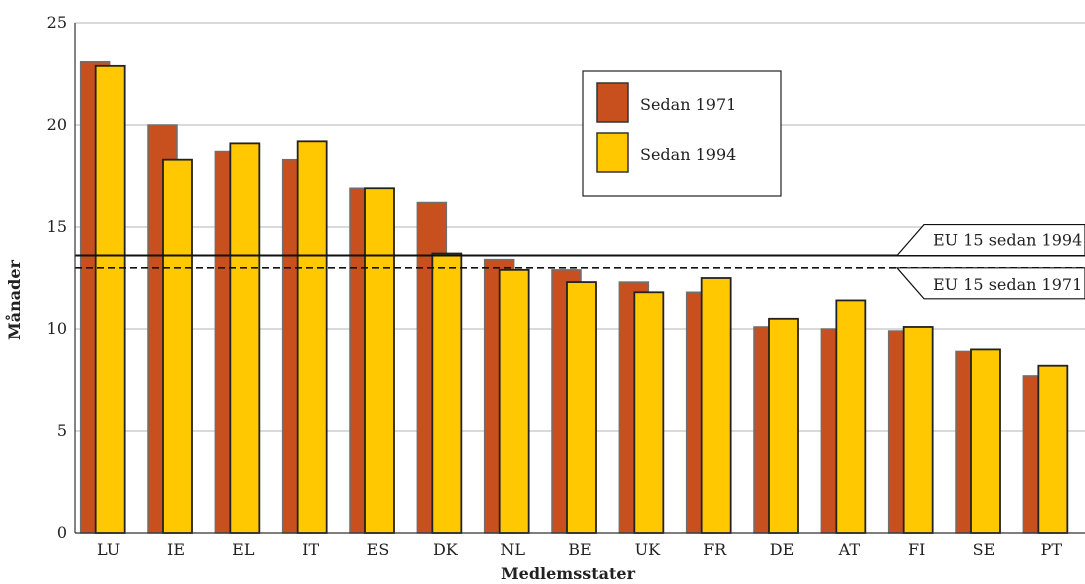 Image resolution: width=1085 pixels, height=584 pixels. What do you see at coordinates (177, 346) in the screenshot?
I see `bar-ie-sedan-1994` at bounding box center [177, 346].